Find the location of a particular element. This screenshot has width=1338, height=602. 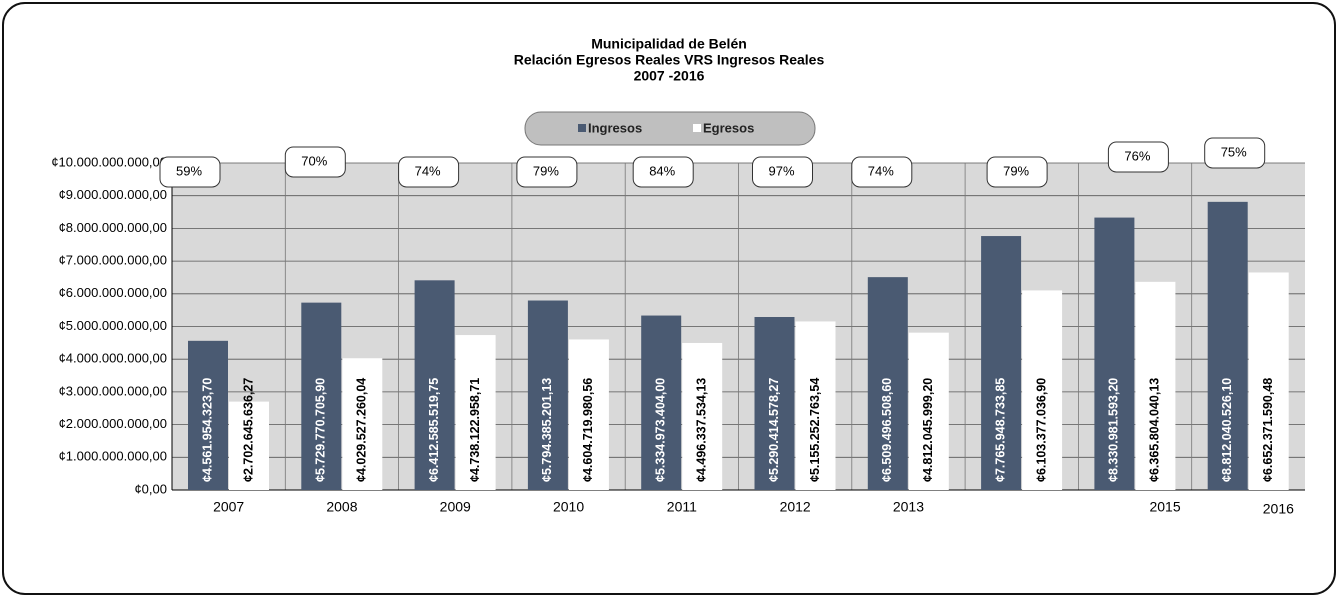

value-label: ¢5.334.973.404,00 is located at coordinates (660, 430).